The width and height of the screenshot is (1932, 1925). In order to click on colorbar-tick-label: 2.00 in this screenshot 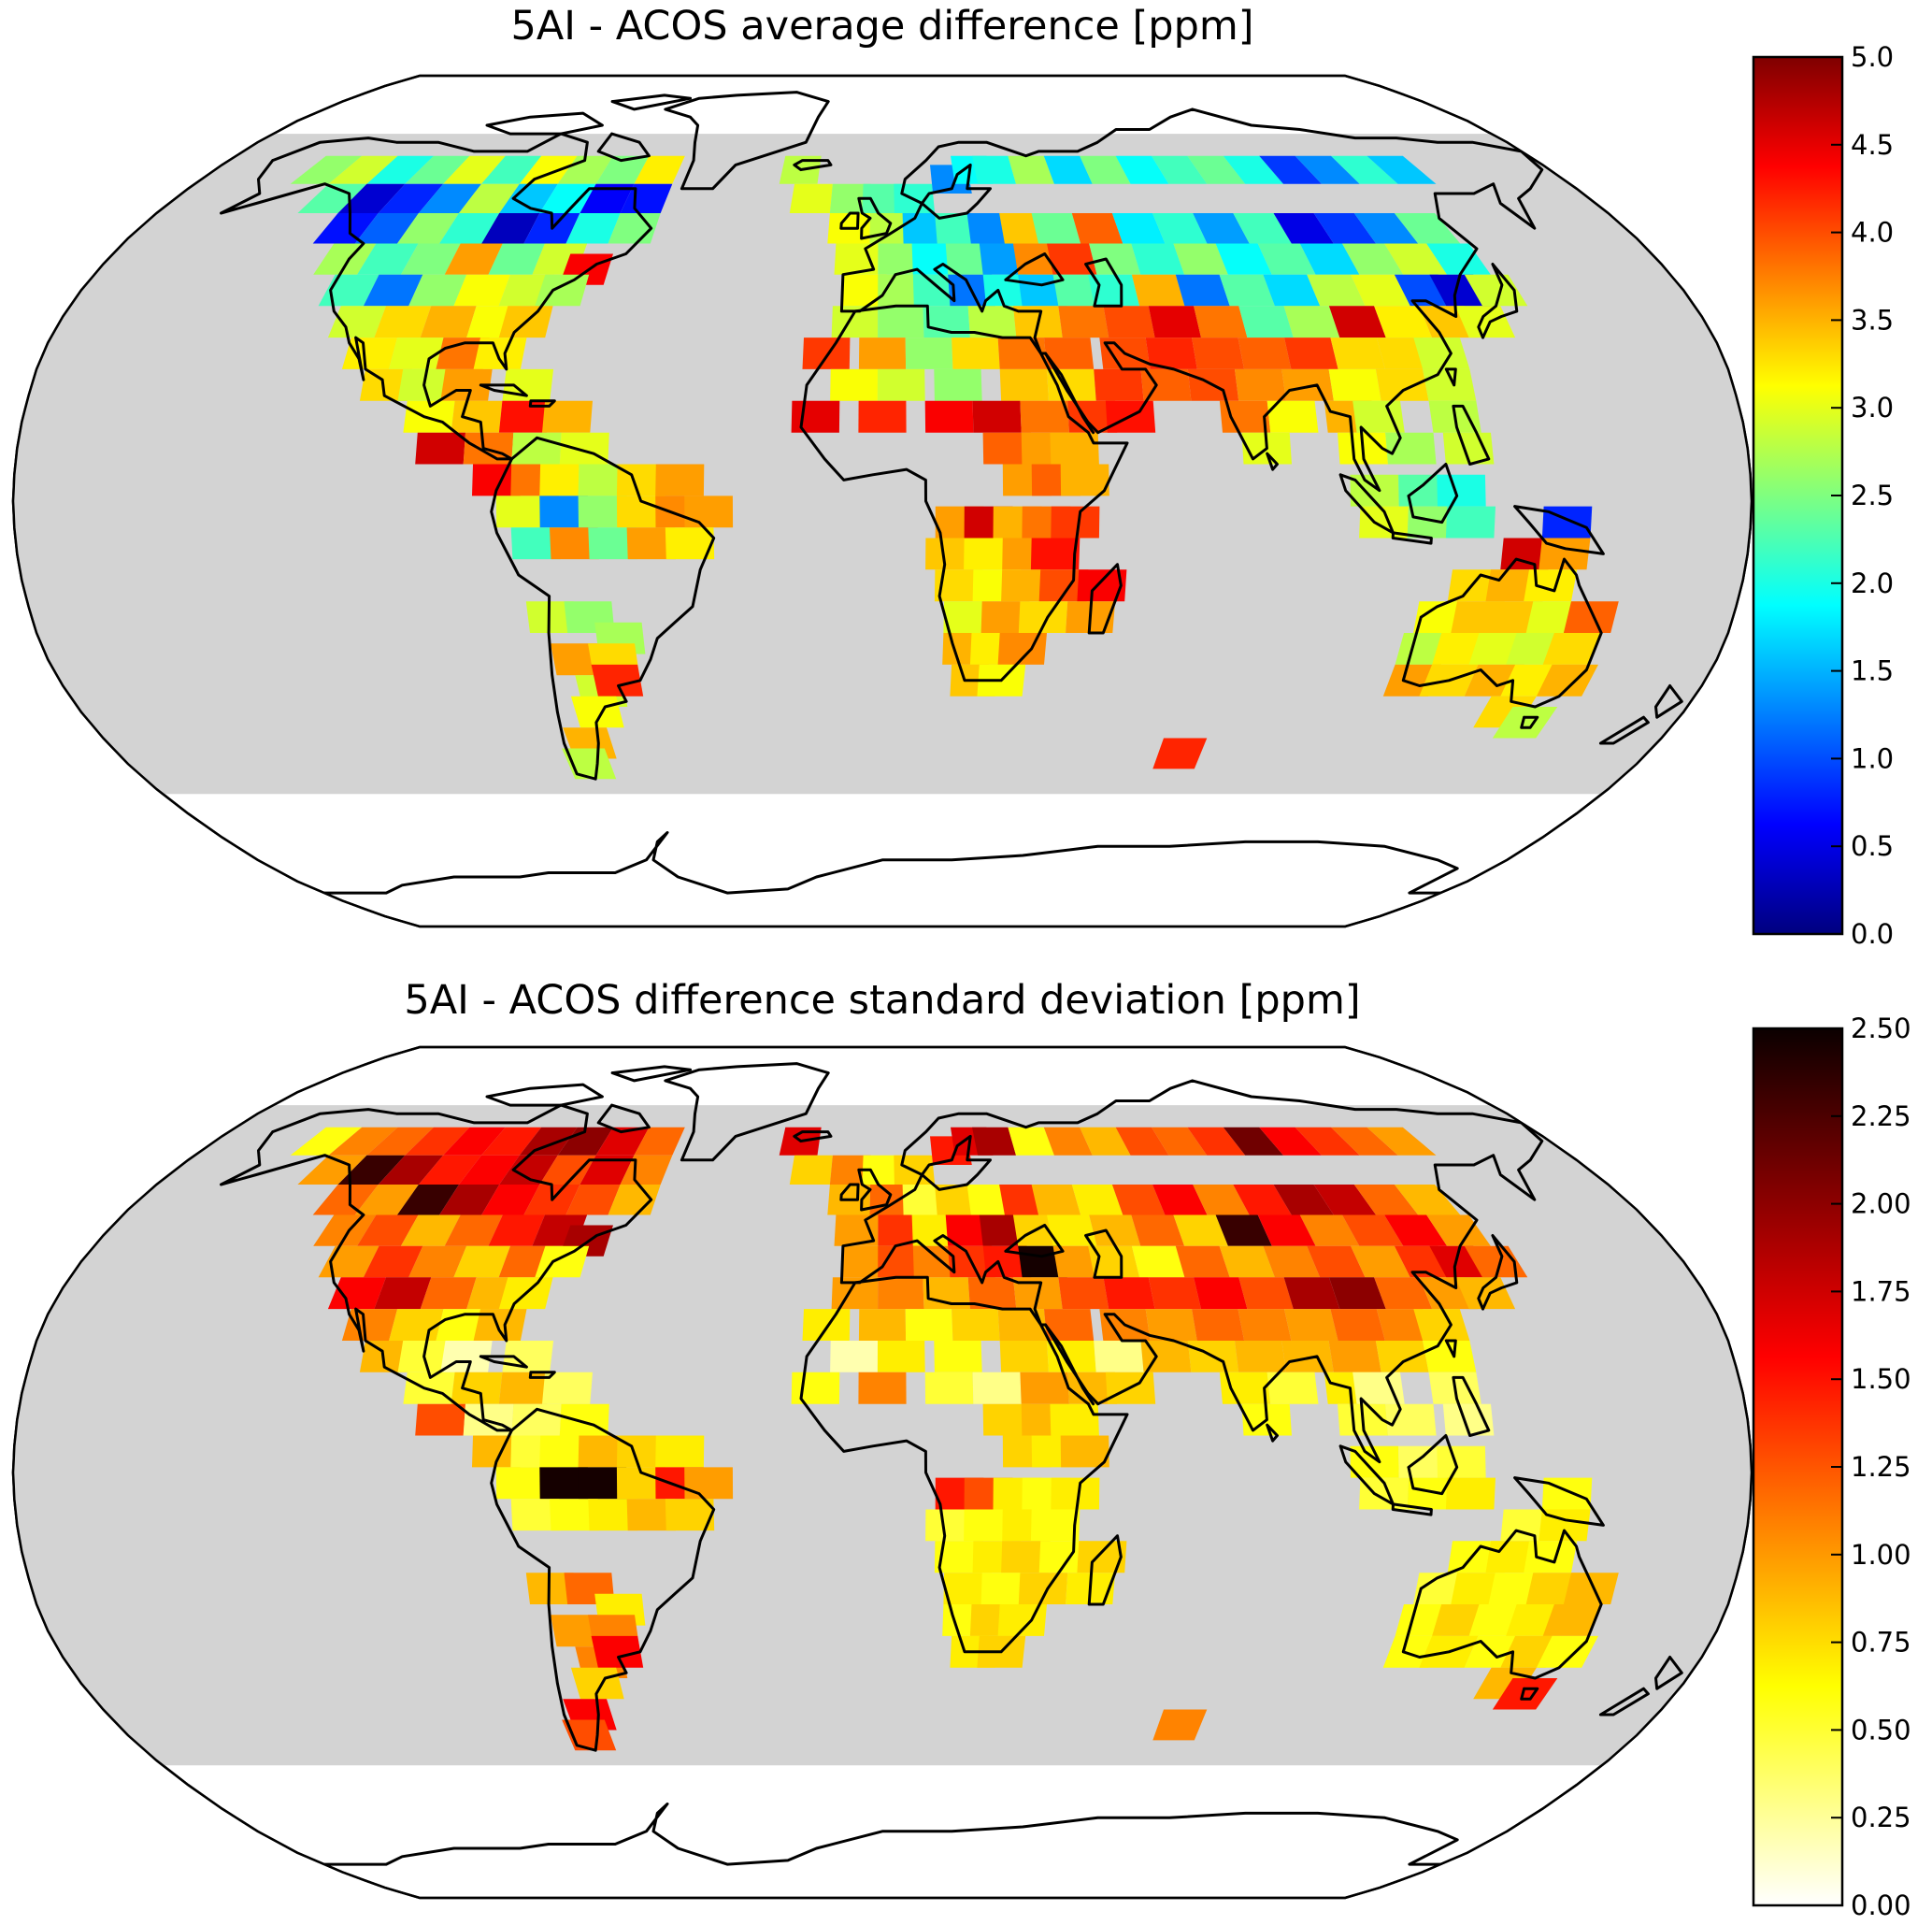, I will do `click(1881, 1204)`.